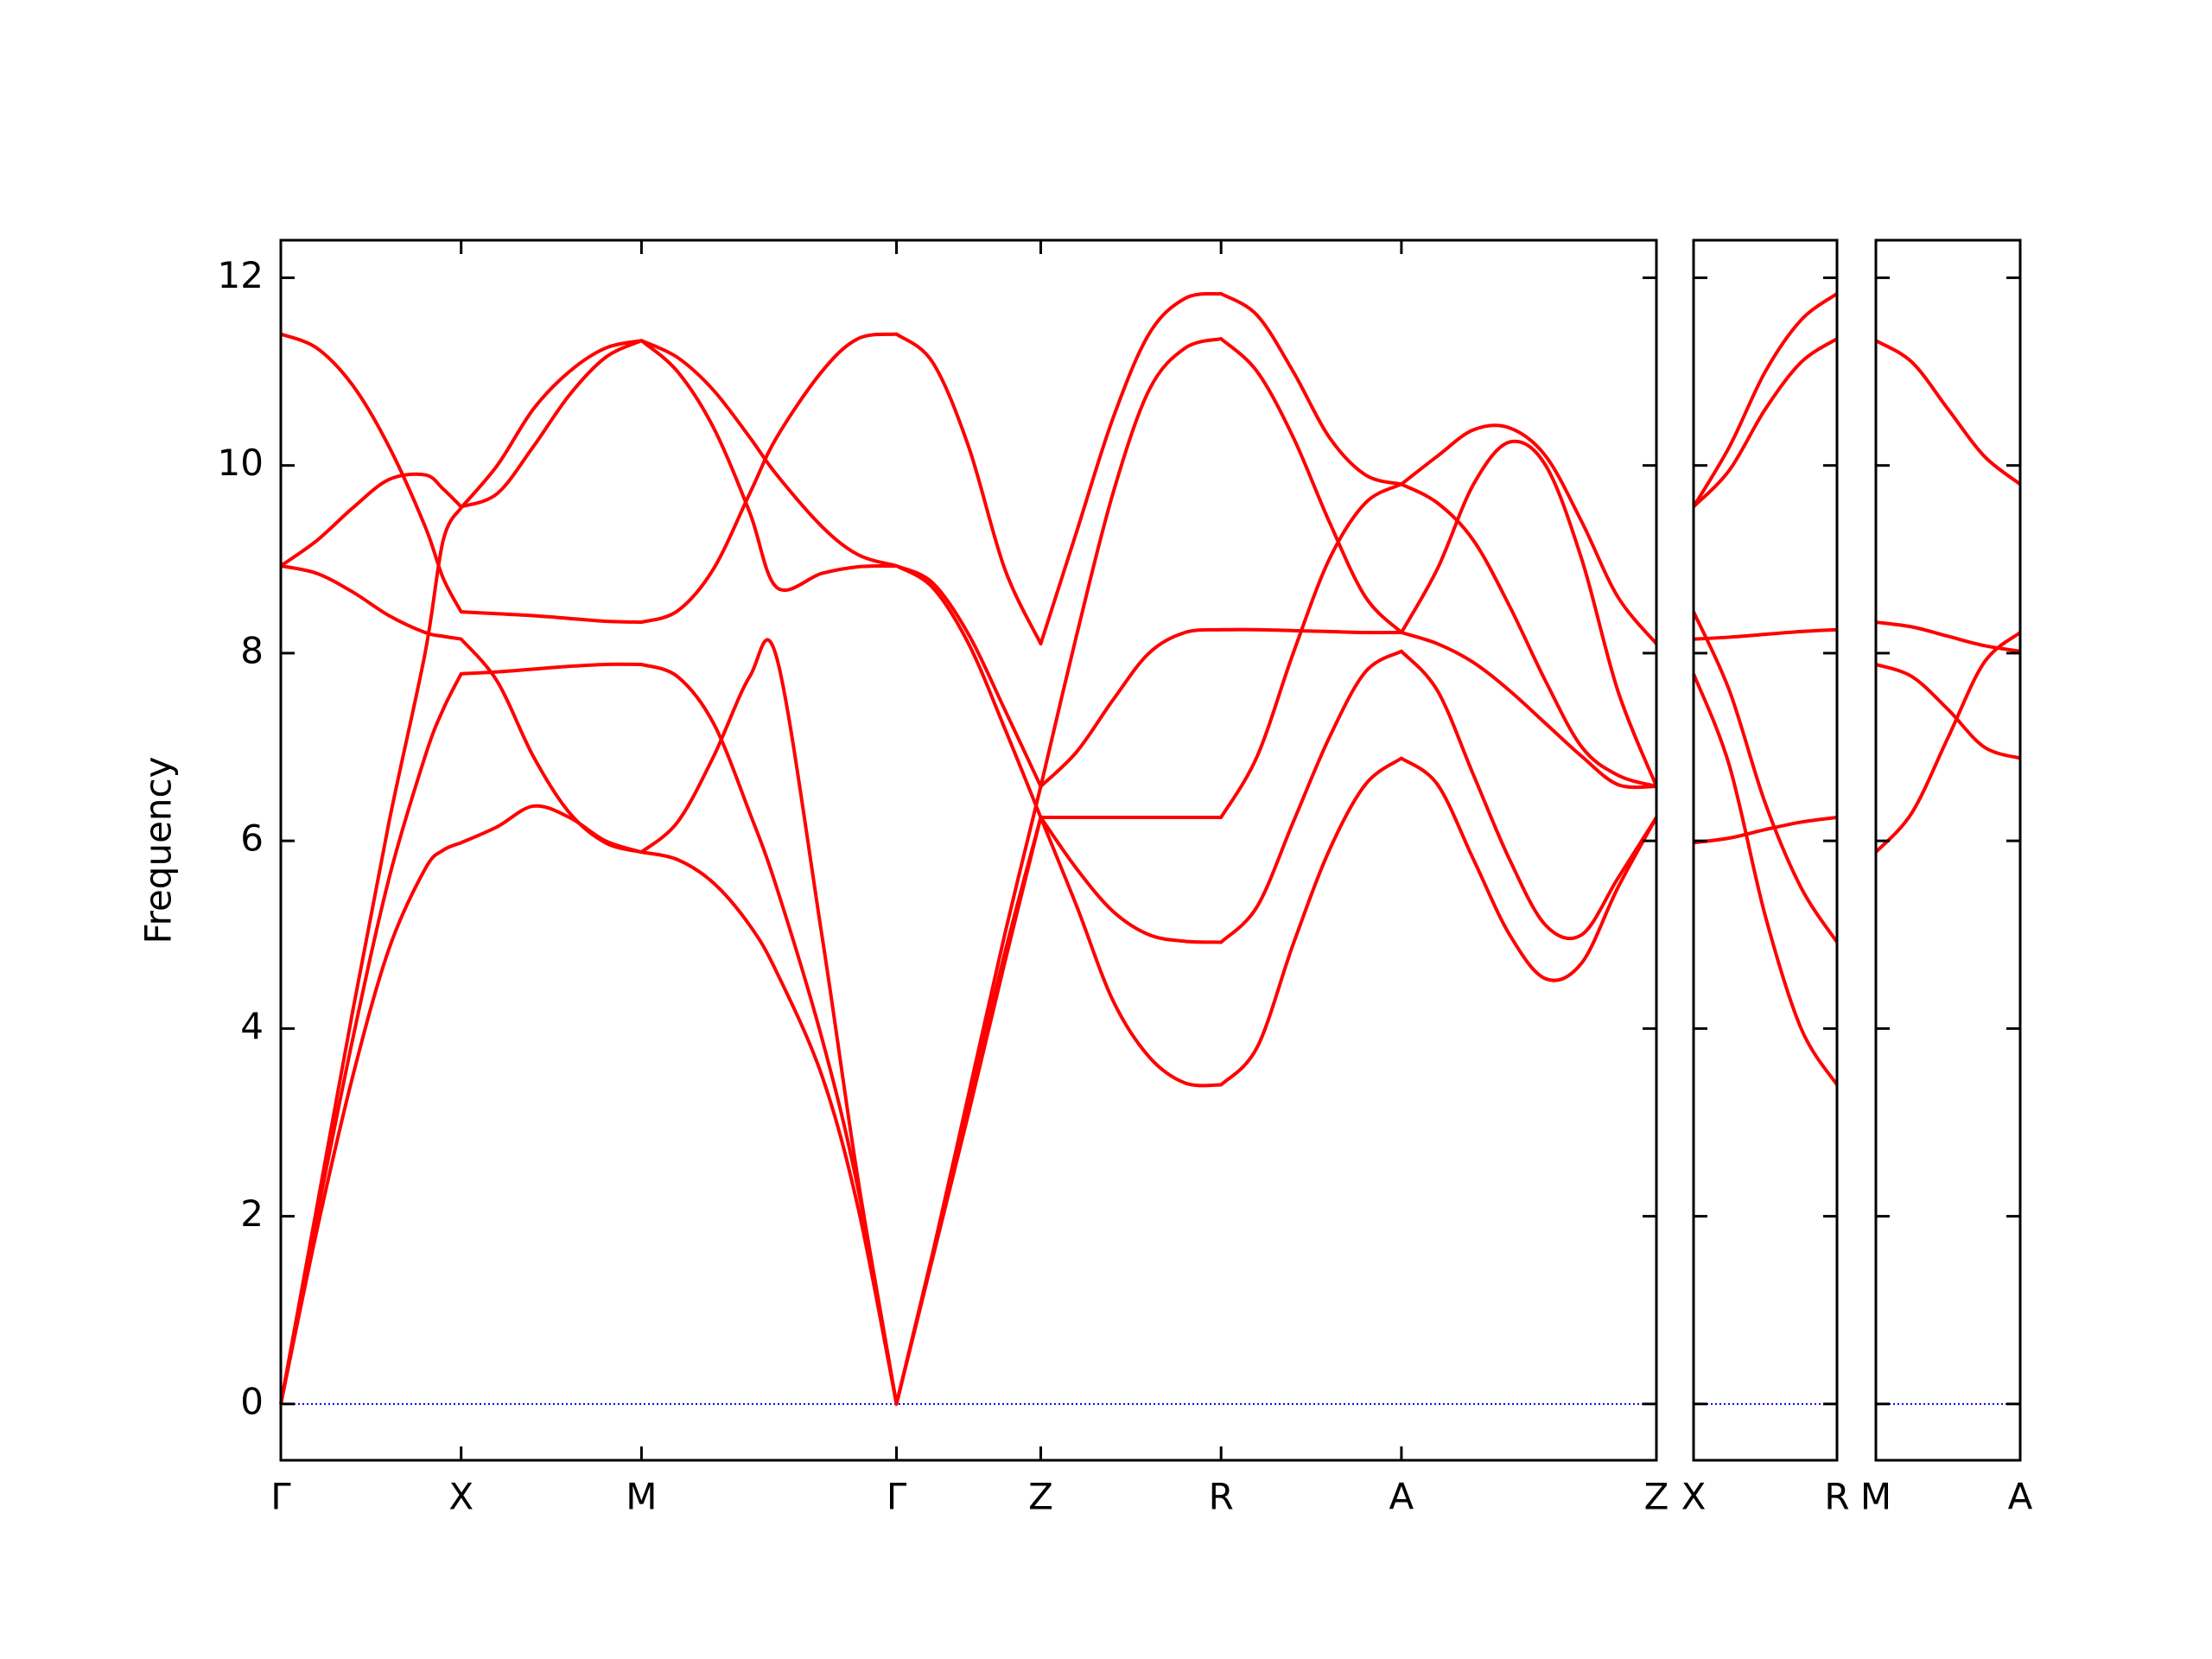 Image resolution: width=2212 pixels, height=1659 pixels. What do you see at coordinates (241, 463) in the screenshot?
I see `y-tick-label: 10` at bounding box center [241, 463].